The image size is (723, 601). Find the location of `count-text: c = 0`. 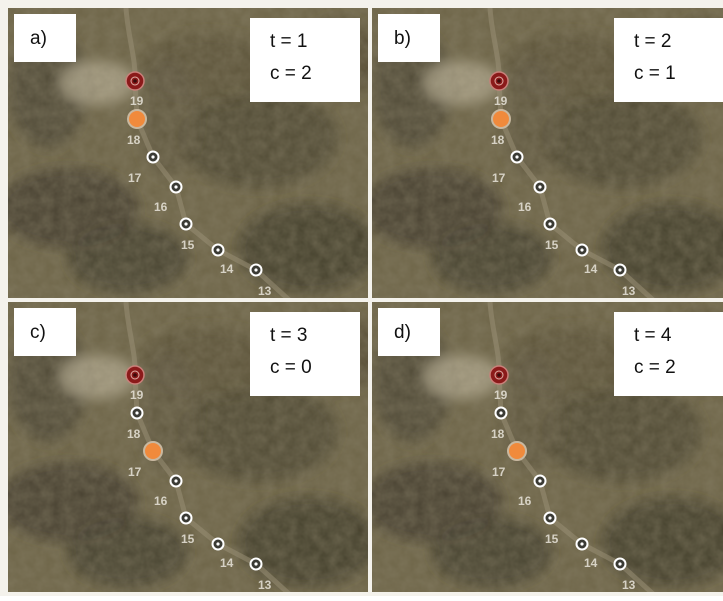

count-text: c = 0 is located at coordinates (291, 367).